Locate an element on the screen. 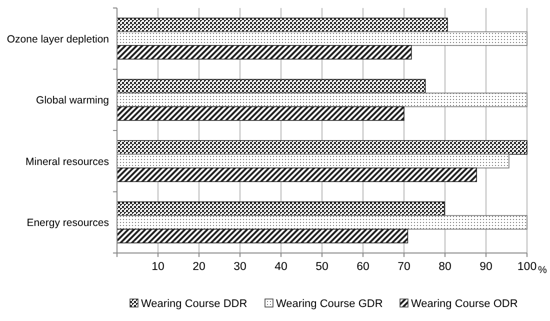 This screenshot has height=321, width=550. x-tick-label: 40 is located at coordinates (281, 267).